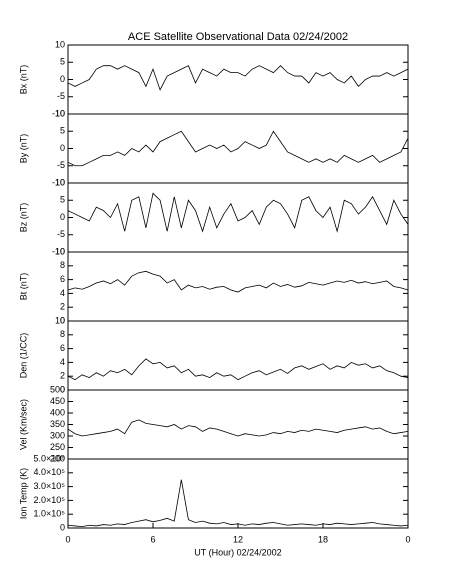  I want to click on y-axis-label: Bx (nT), so click(23, 80).